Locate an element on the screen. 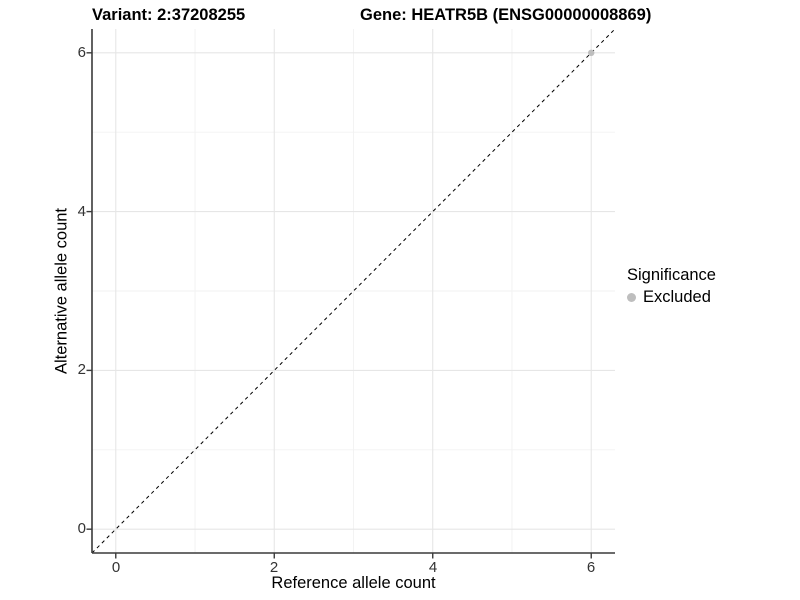 This screenshot has height=600, width=800. legend-key-dot-icon is located at coordinates (631, 297).